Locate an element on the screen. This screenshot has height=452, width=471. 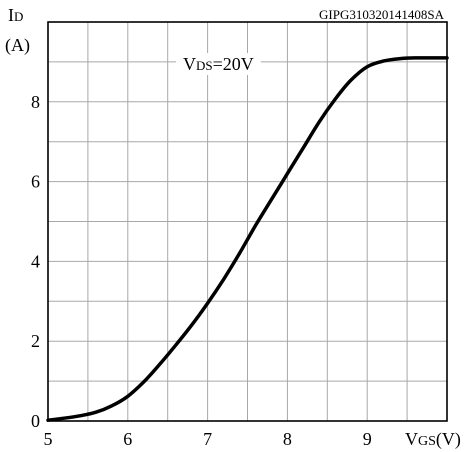
y-tick-label: 8 is located at coordinates (35, 102).